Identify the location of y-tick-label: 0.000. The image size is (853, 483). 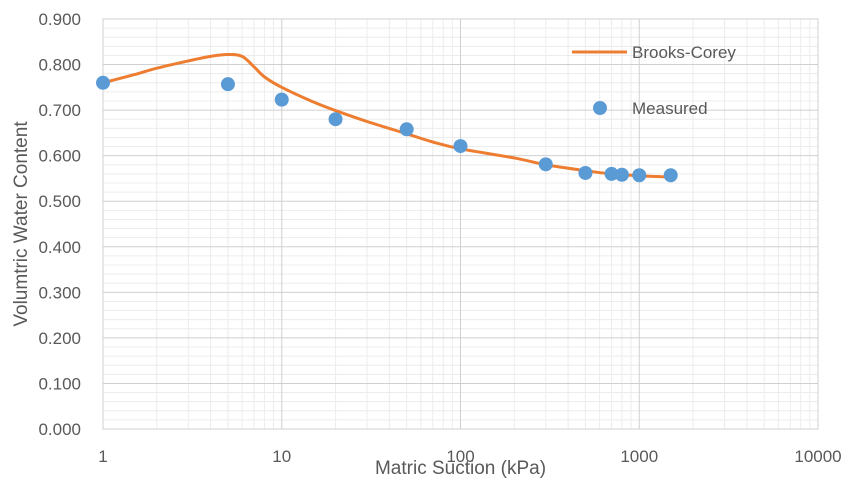
(59, 429).